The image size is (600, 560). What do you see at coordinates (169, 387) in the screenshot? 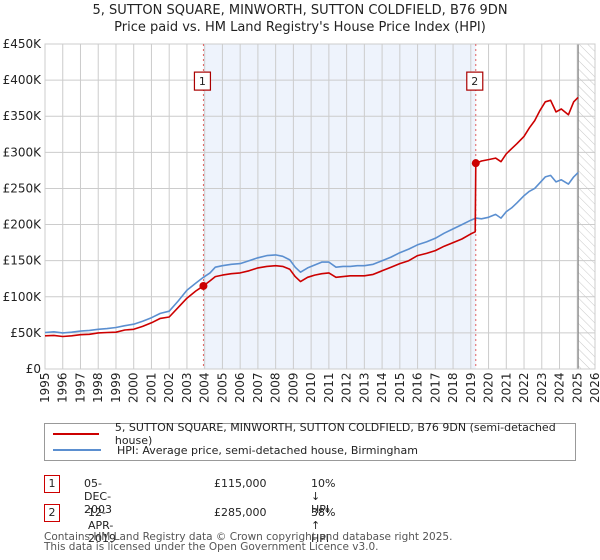
I see `x-tick-label: 2002` at bounding box center [169, 387].